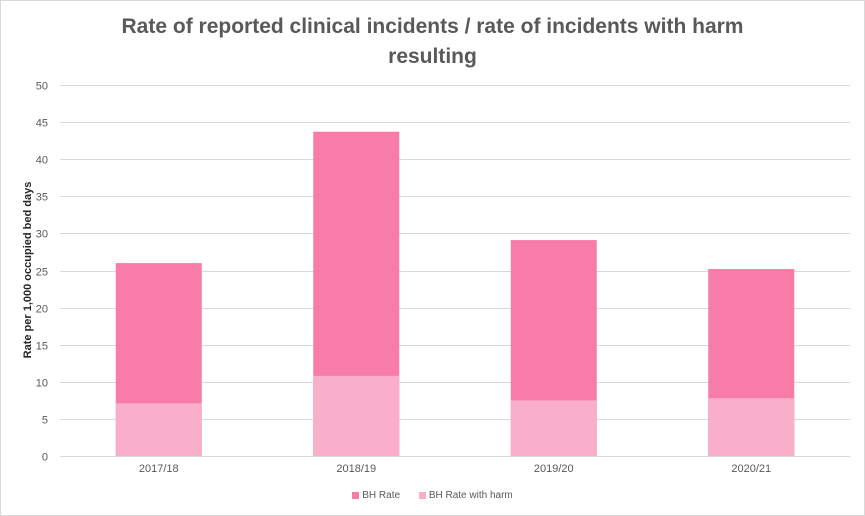 This screenshot has height=516, width=865. I want to click on legend-label-bh-rate: BH Rate, so click(381, 495).